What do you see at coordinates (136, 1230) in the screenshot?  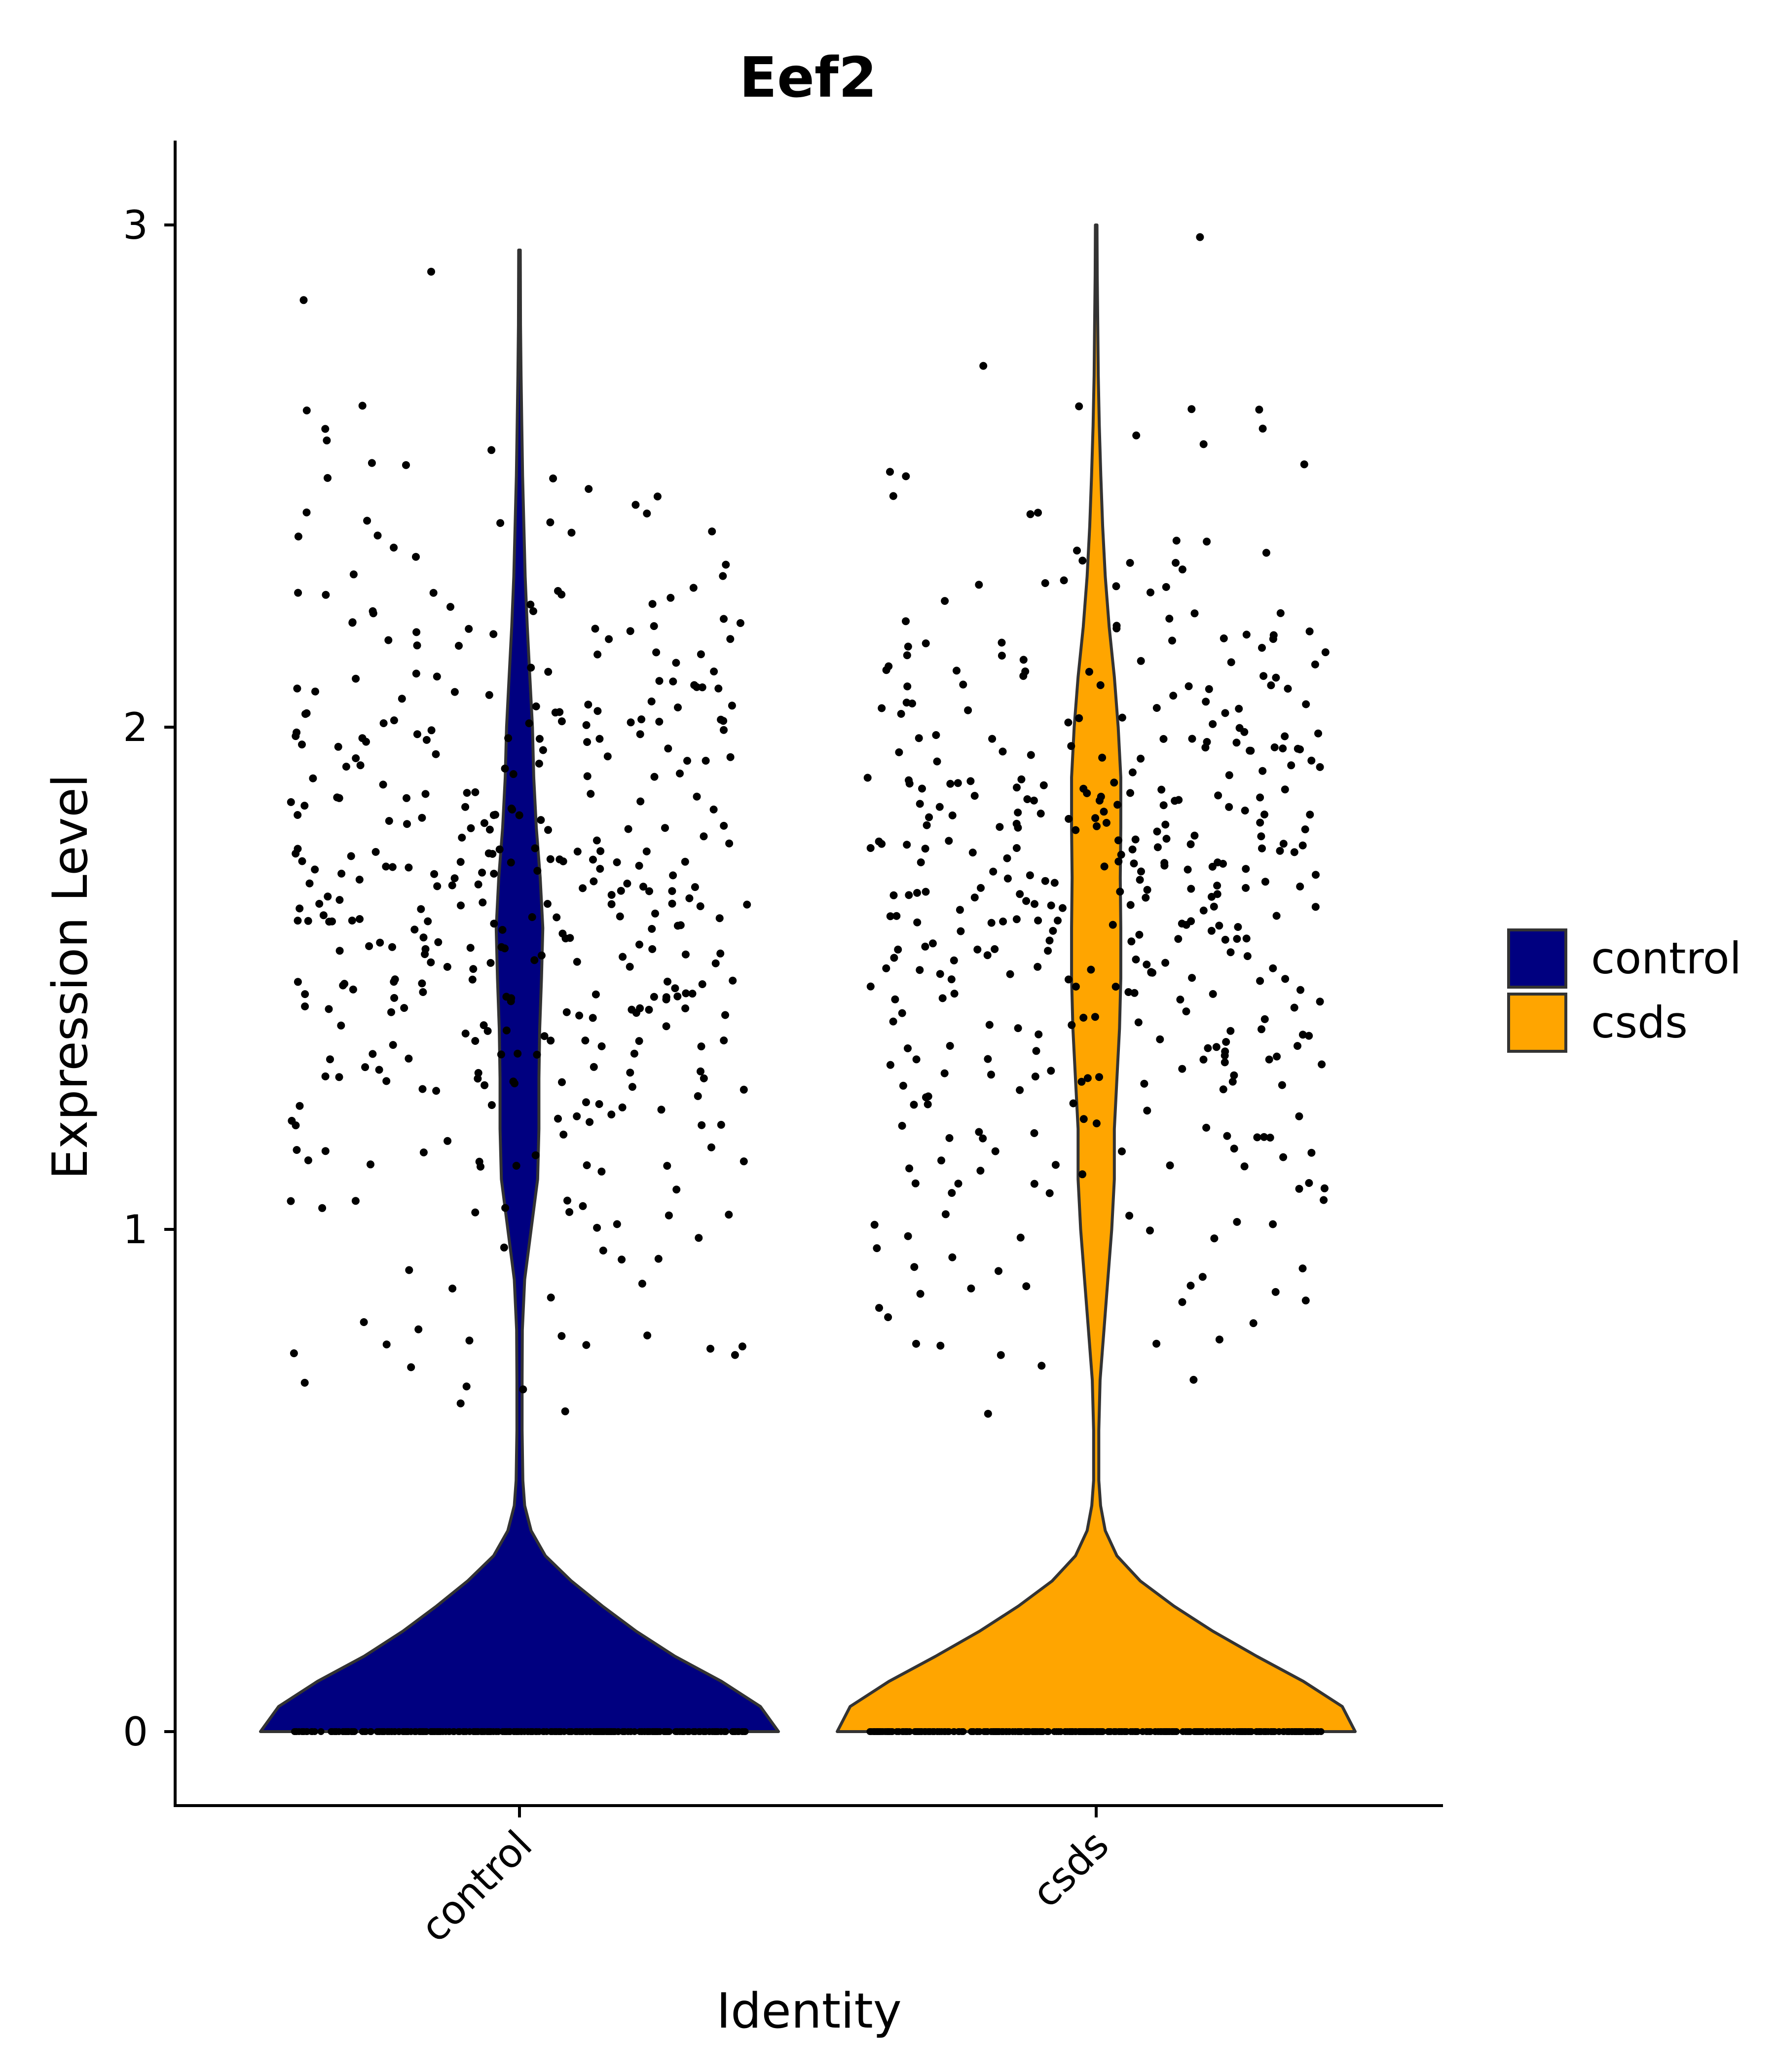 I see `y-tick-label: 1` at bounding box center [136, 1230].